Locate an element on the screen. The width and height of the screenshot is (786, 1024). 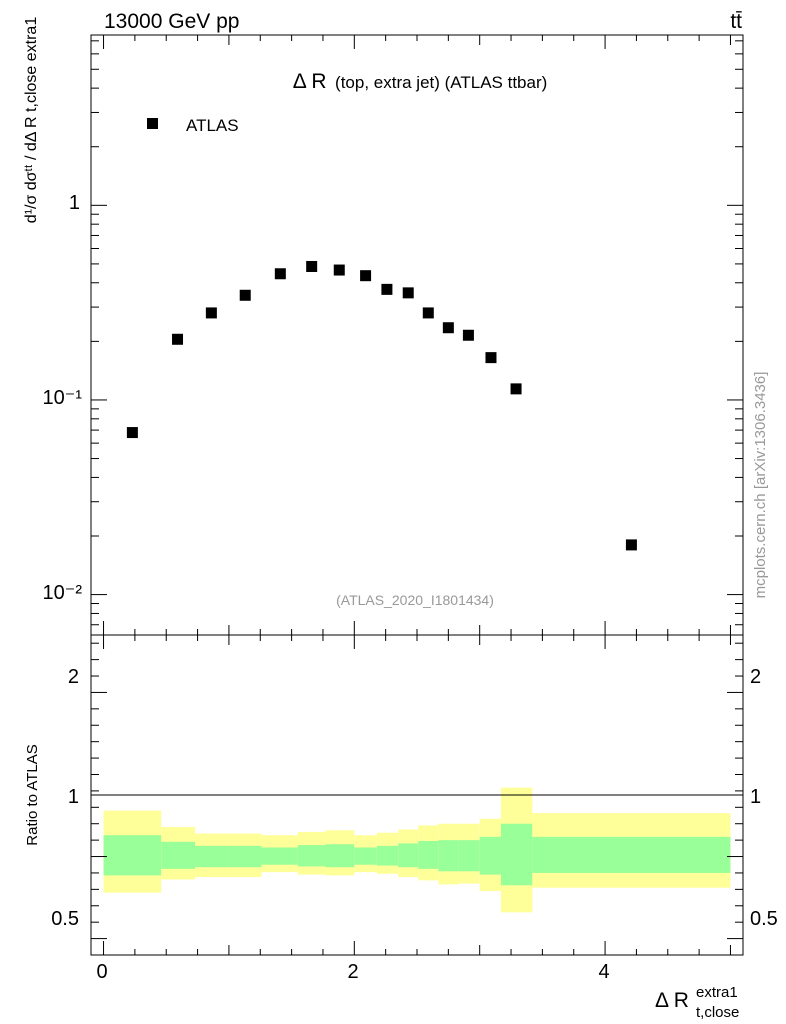
ratio-tick-label-0.5-left: 0.5 is located at coordinates (65, 919).